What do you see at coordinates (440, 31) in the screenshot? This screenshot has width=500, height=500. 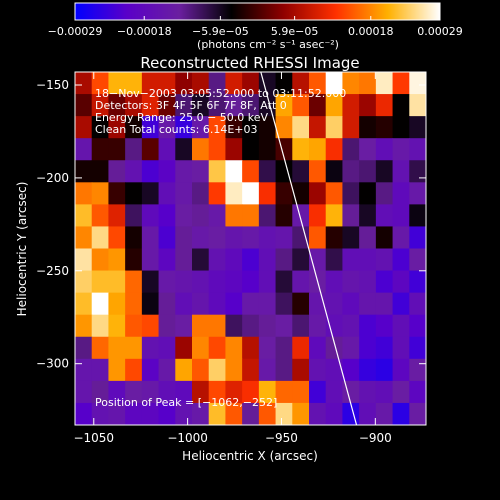 I see `colorbar-tick-label: 0.00029` at bounding box center [440, 31].